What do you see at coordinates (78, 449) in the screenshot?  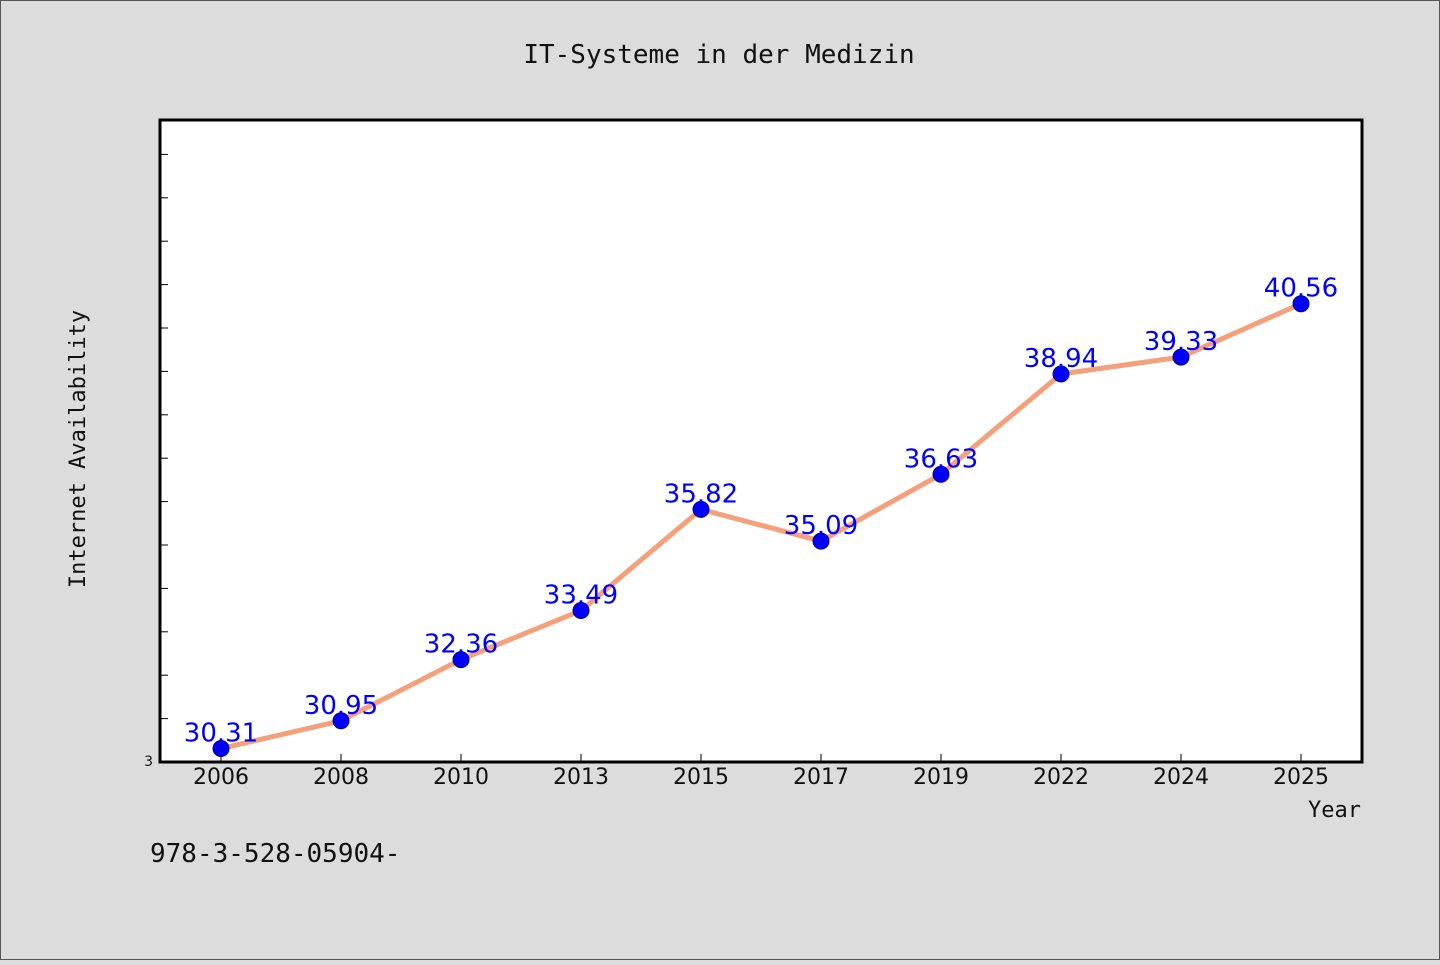 I see `y-axis-label: Internet Availability` at bounding box center [78, 449].